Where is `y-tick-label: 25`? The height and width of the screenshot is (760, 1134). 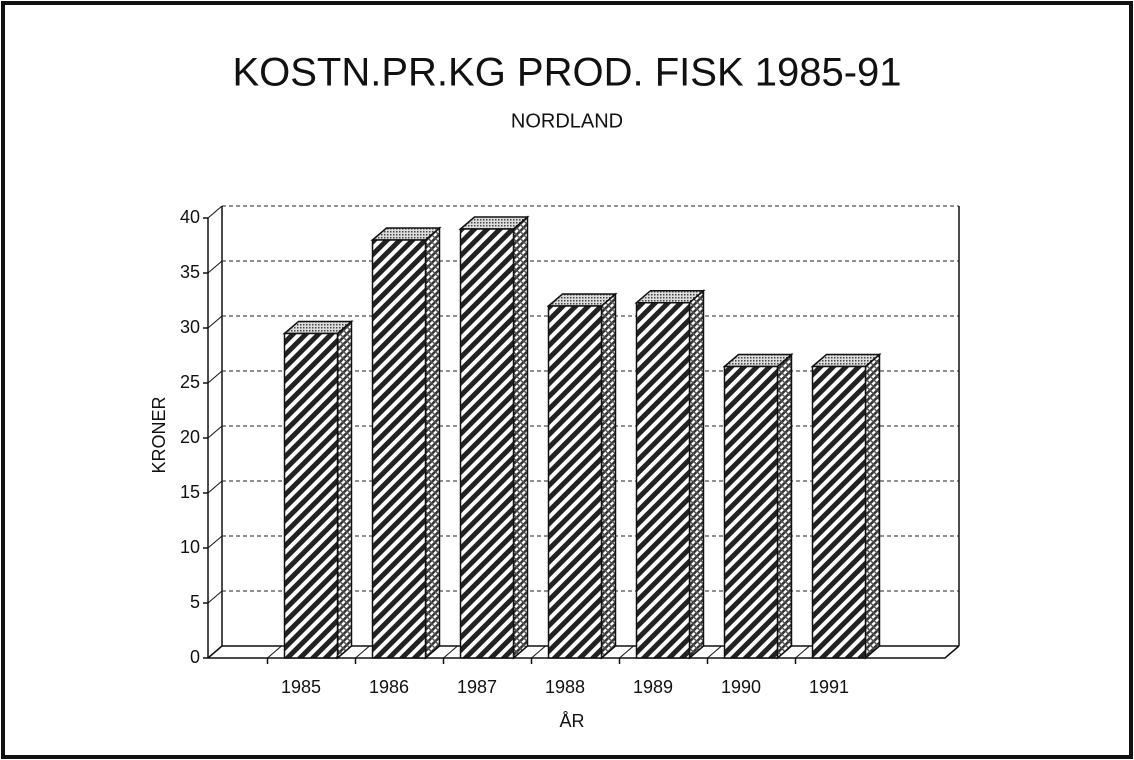
y-tick-label: 25 is located at coordinates (190, 382).